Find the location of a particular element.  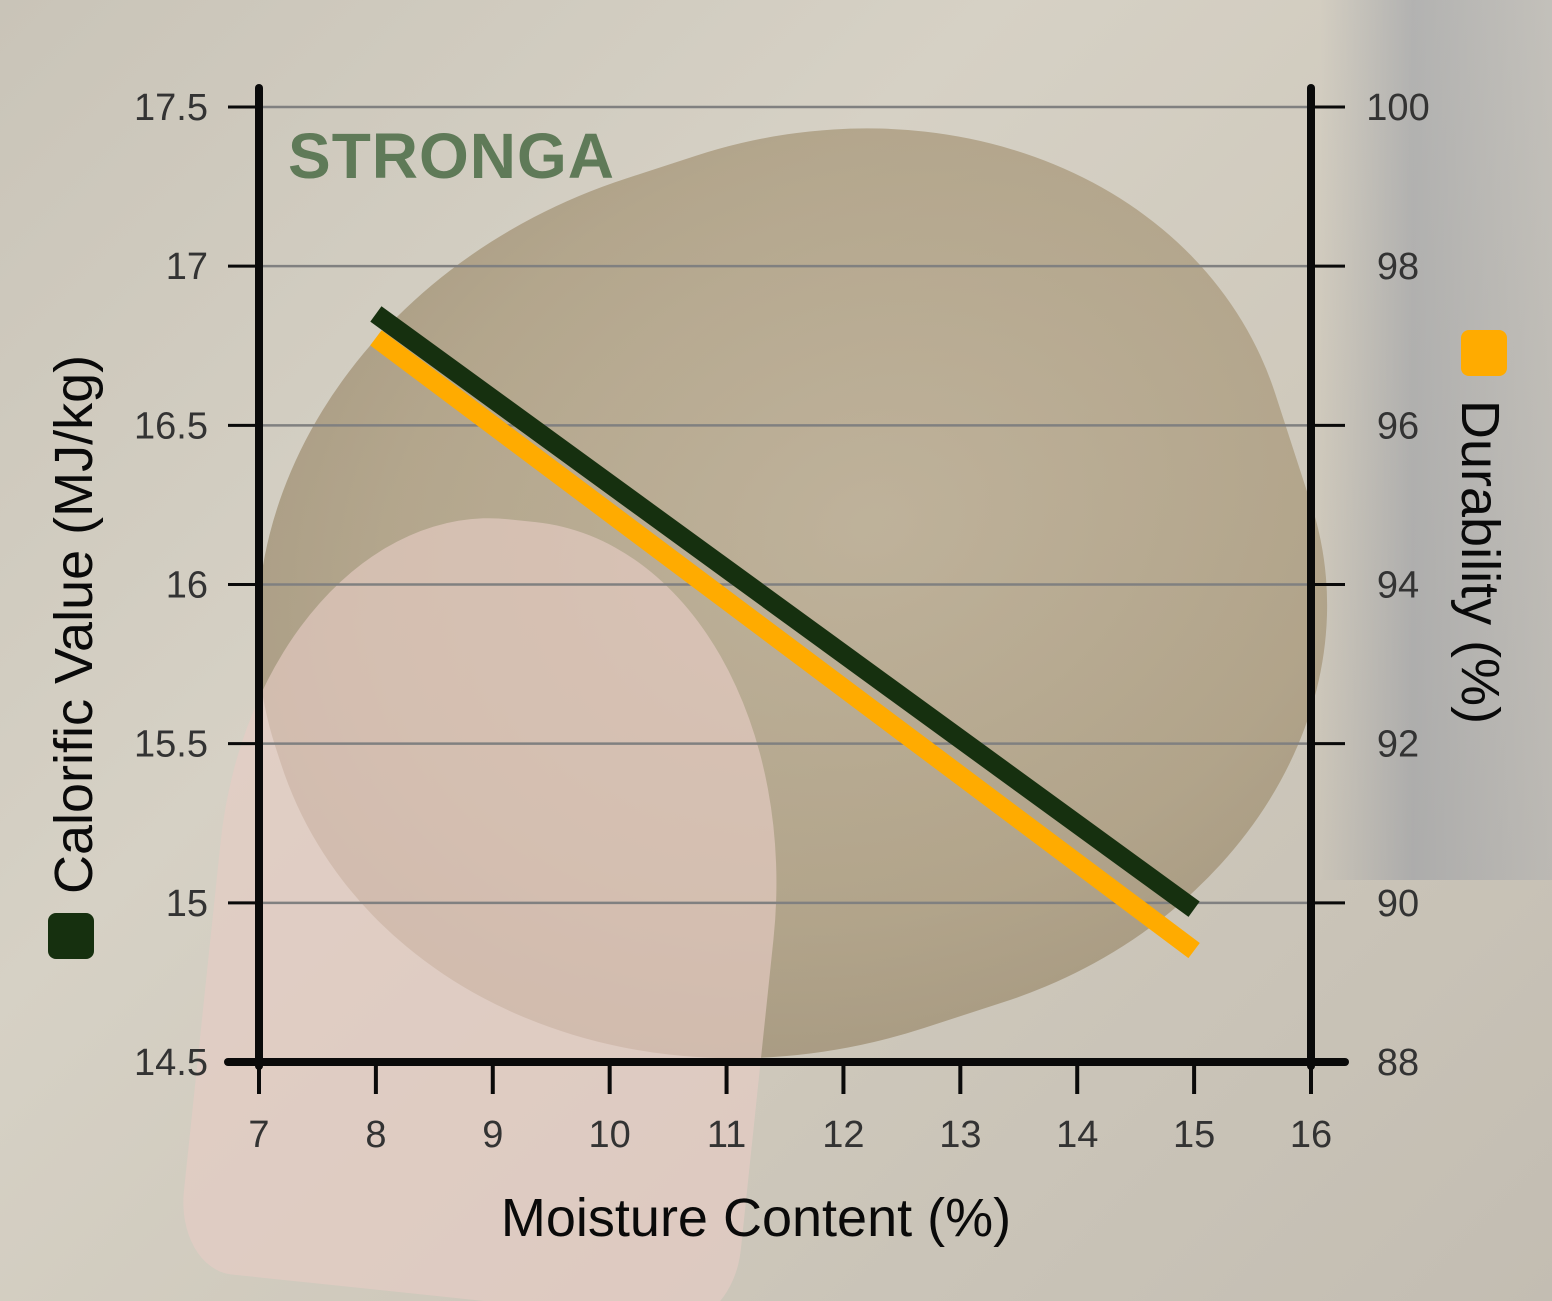

x-tick-label: 14 is located at coordinates (1077, 1135).